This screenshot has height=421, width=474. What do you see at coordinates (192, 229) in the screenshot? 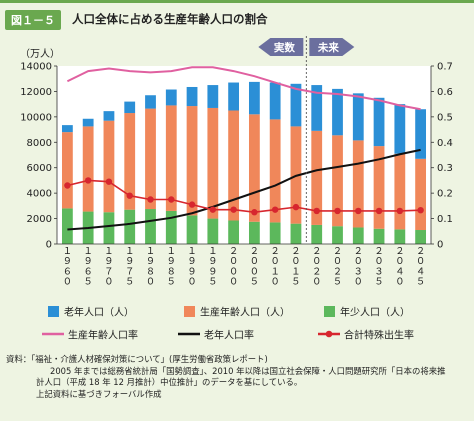
I see `bar-0-1990` at bounding box center [192, 229].